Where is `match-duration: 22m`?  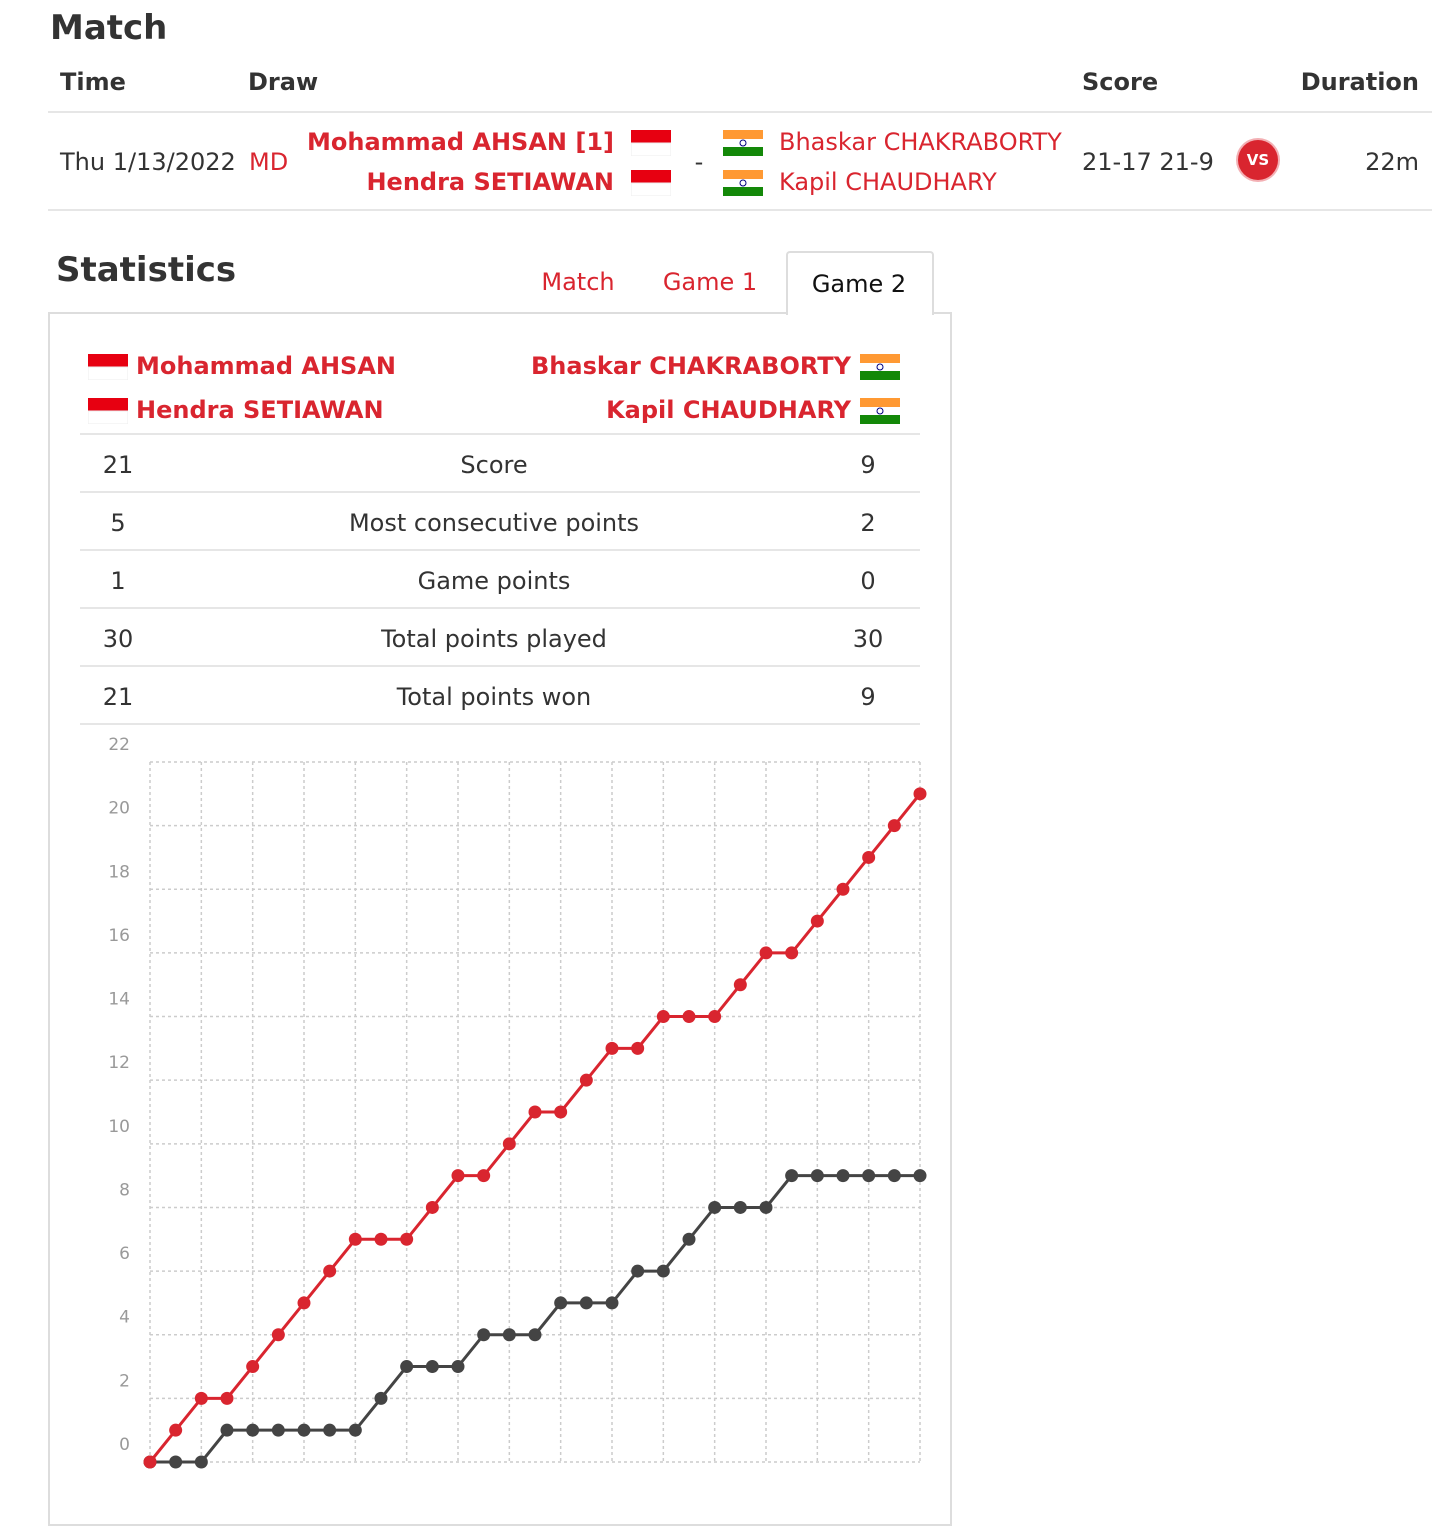 match-duration: 22m is located at coordinates (1392, 162).